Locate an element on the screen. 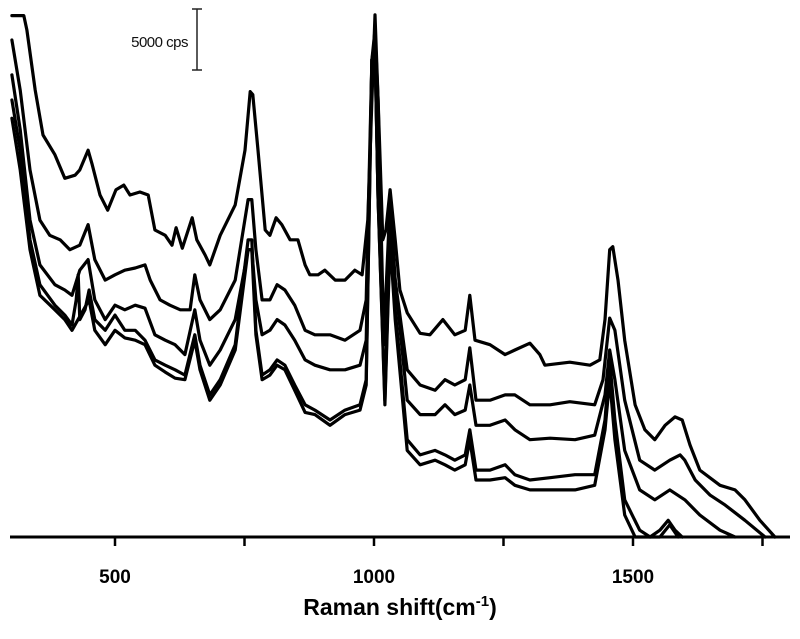 The image size is (800, 639). x-axis-ticks is located at coordinates (438, 541).